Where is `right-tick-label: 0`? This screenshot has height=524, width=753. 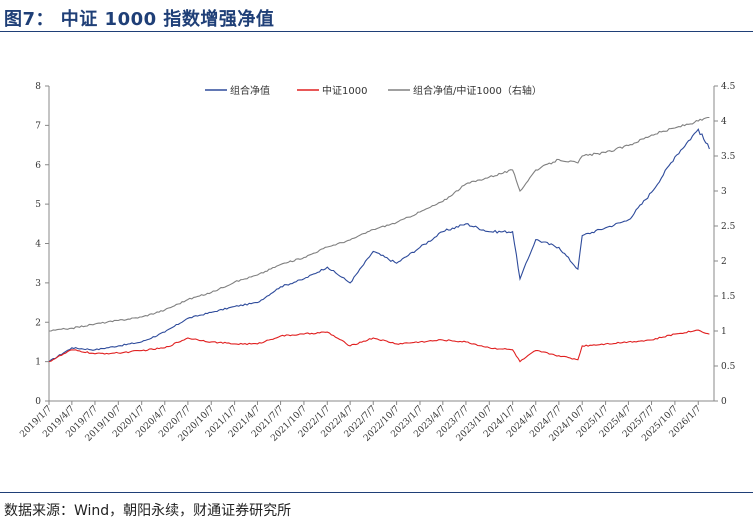
right-tick-label: 0 is located at coordinates (724, 402).